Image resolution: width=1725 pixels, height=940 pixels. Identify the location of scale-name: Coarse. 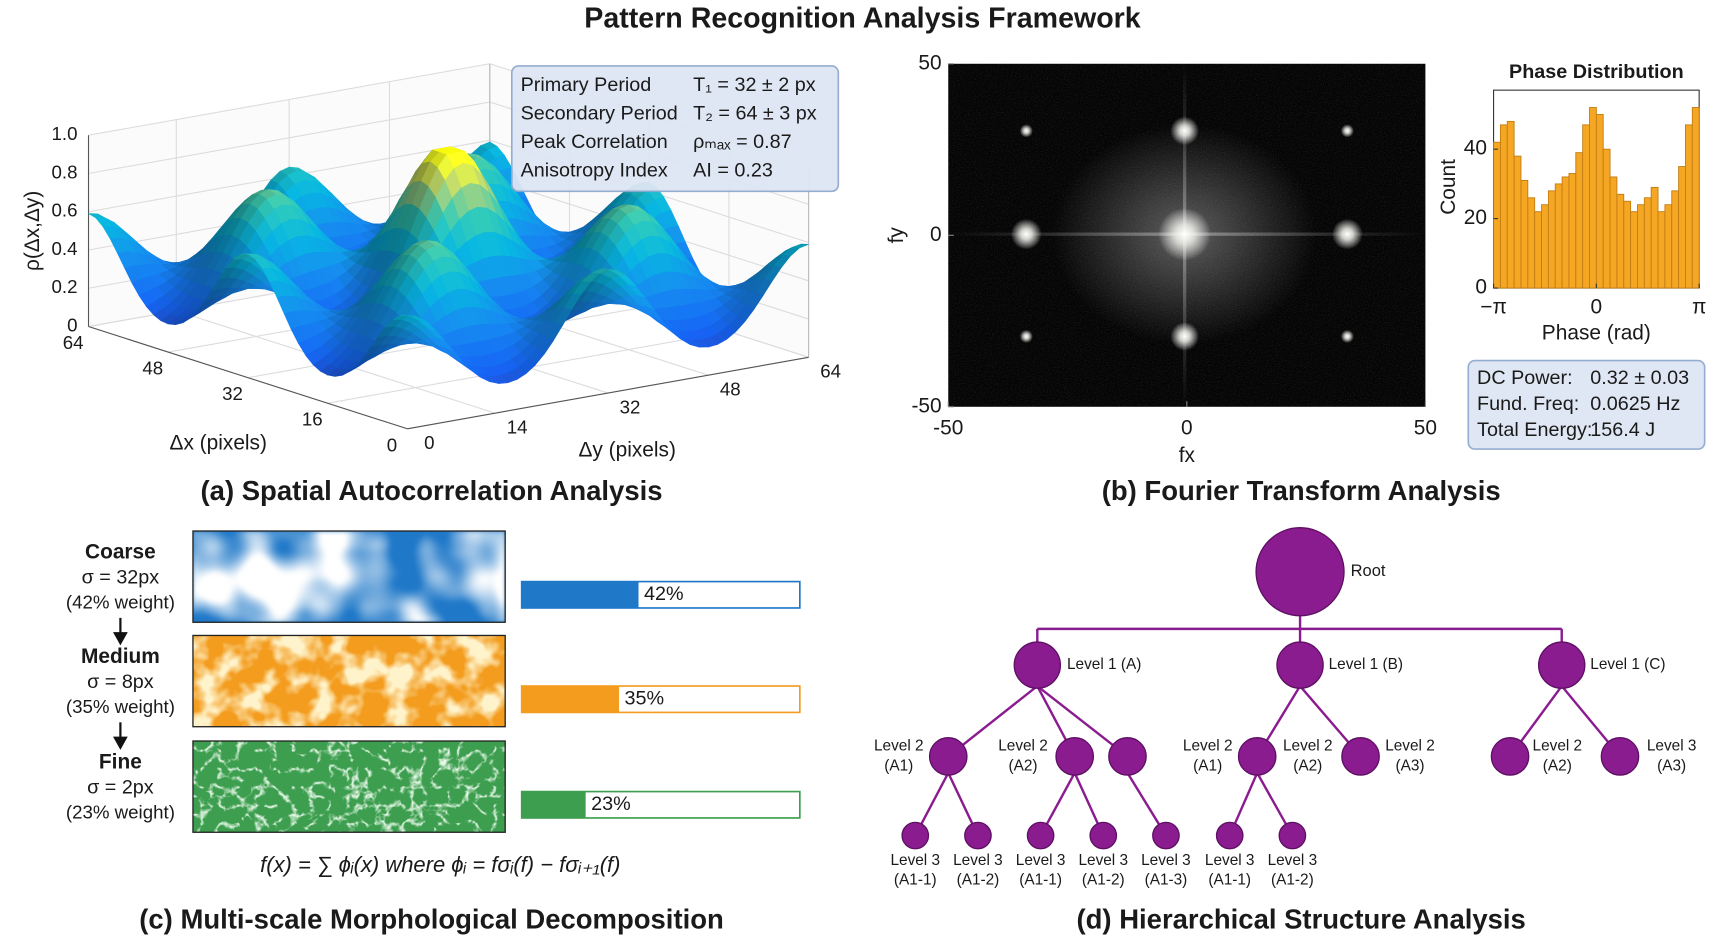
(120, 552).